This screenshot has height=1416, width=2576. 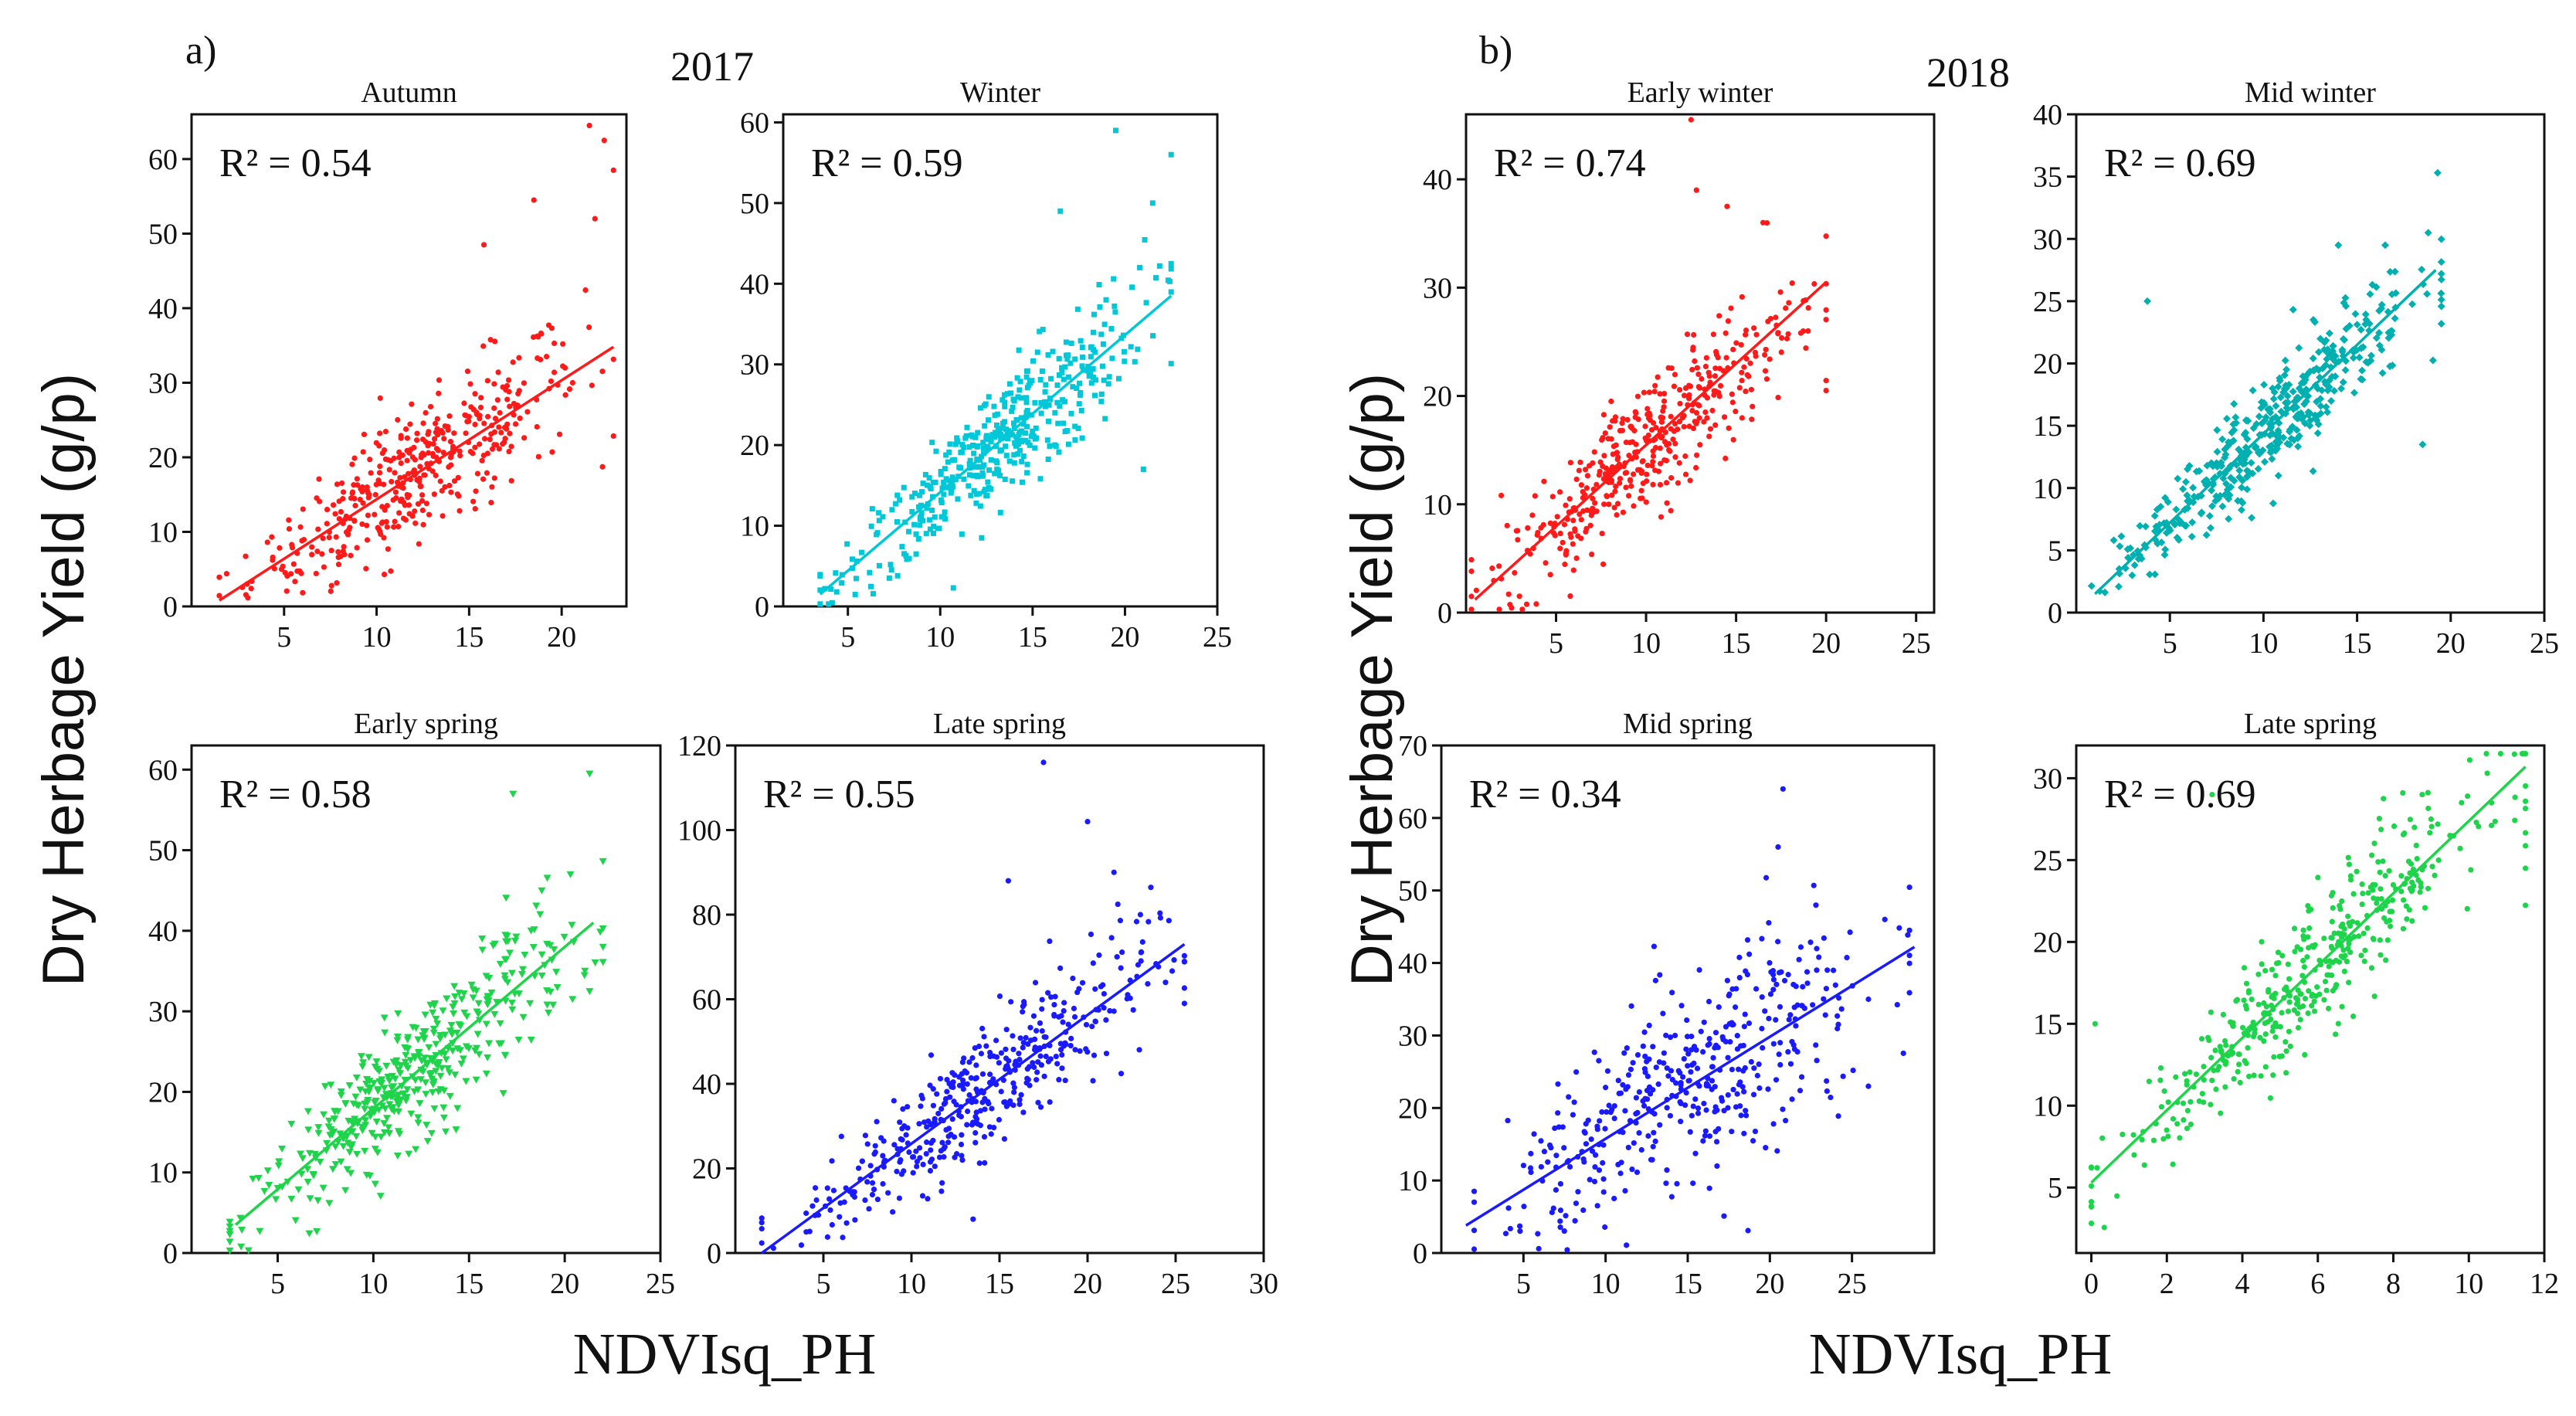 I want to click on y-tick-label: 20, so click(x=1438, y=397).